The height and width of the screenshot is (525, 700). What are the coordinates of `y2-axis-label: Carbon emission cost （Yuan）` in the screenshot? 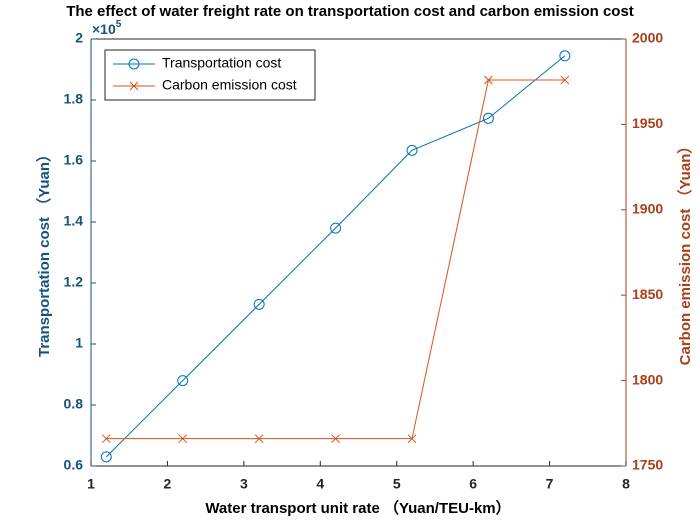 It's located at (685, 252).